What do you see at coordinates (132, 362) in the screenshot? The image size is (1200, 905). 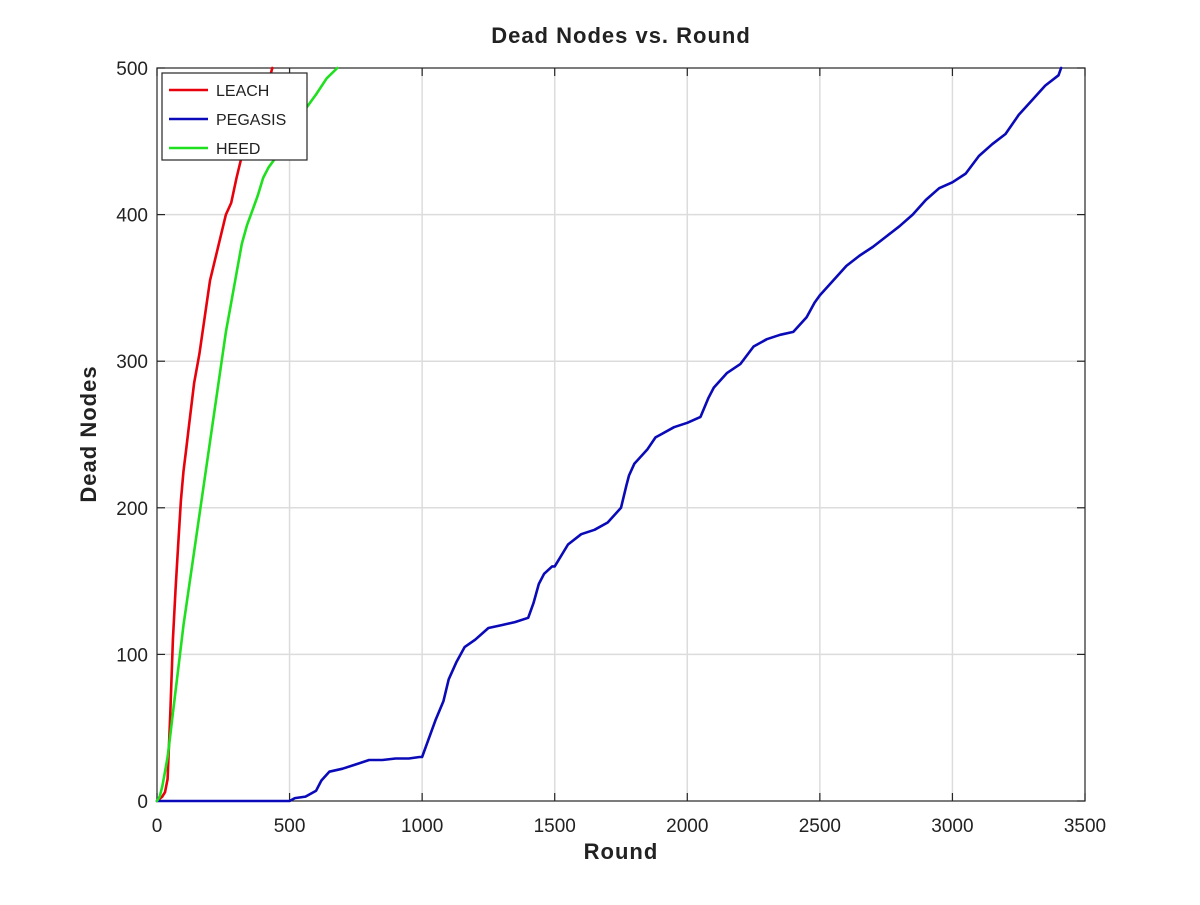 I see `y-tick-label: 300` at bounding box center [132, 362].